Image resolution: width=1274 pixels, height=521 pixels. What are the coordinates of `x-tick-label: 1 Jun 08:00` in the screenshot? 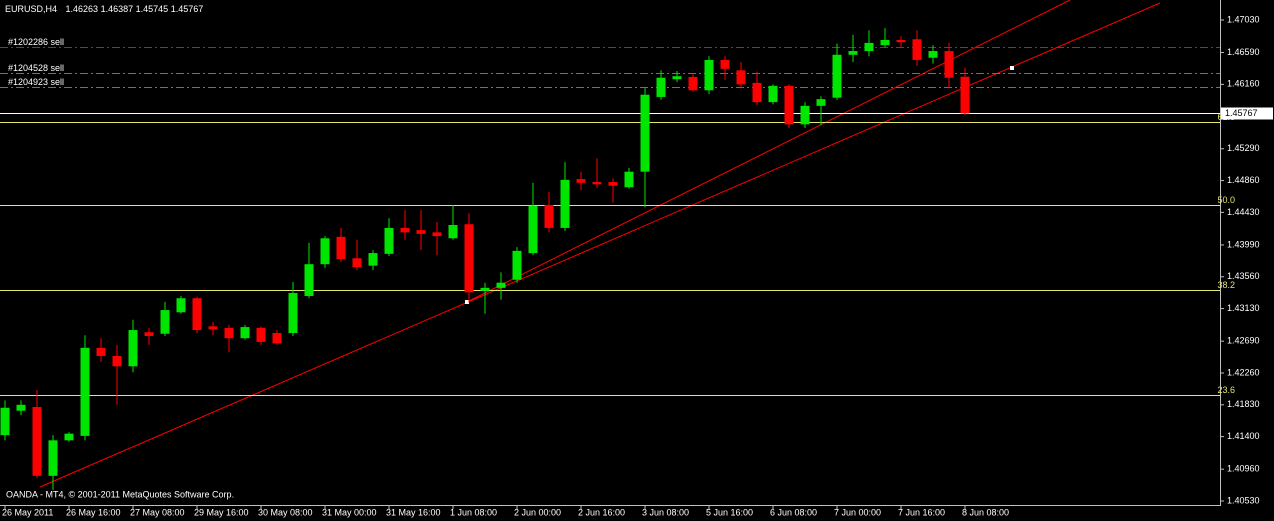 It's located at (473, 512).